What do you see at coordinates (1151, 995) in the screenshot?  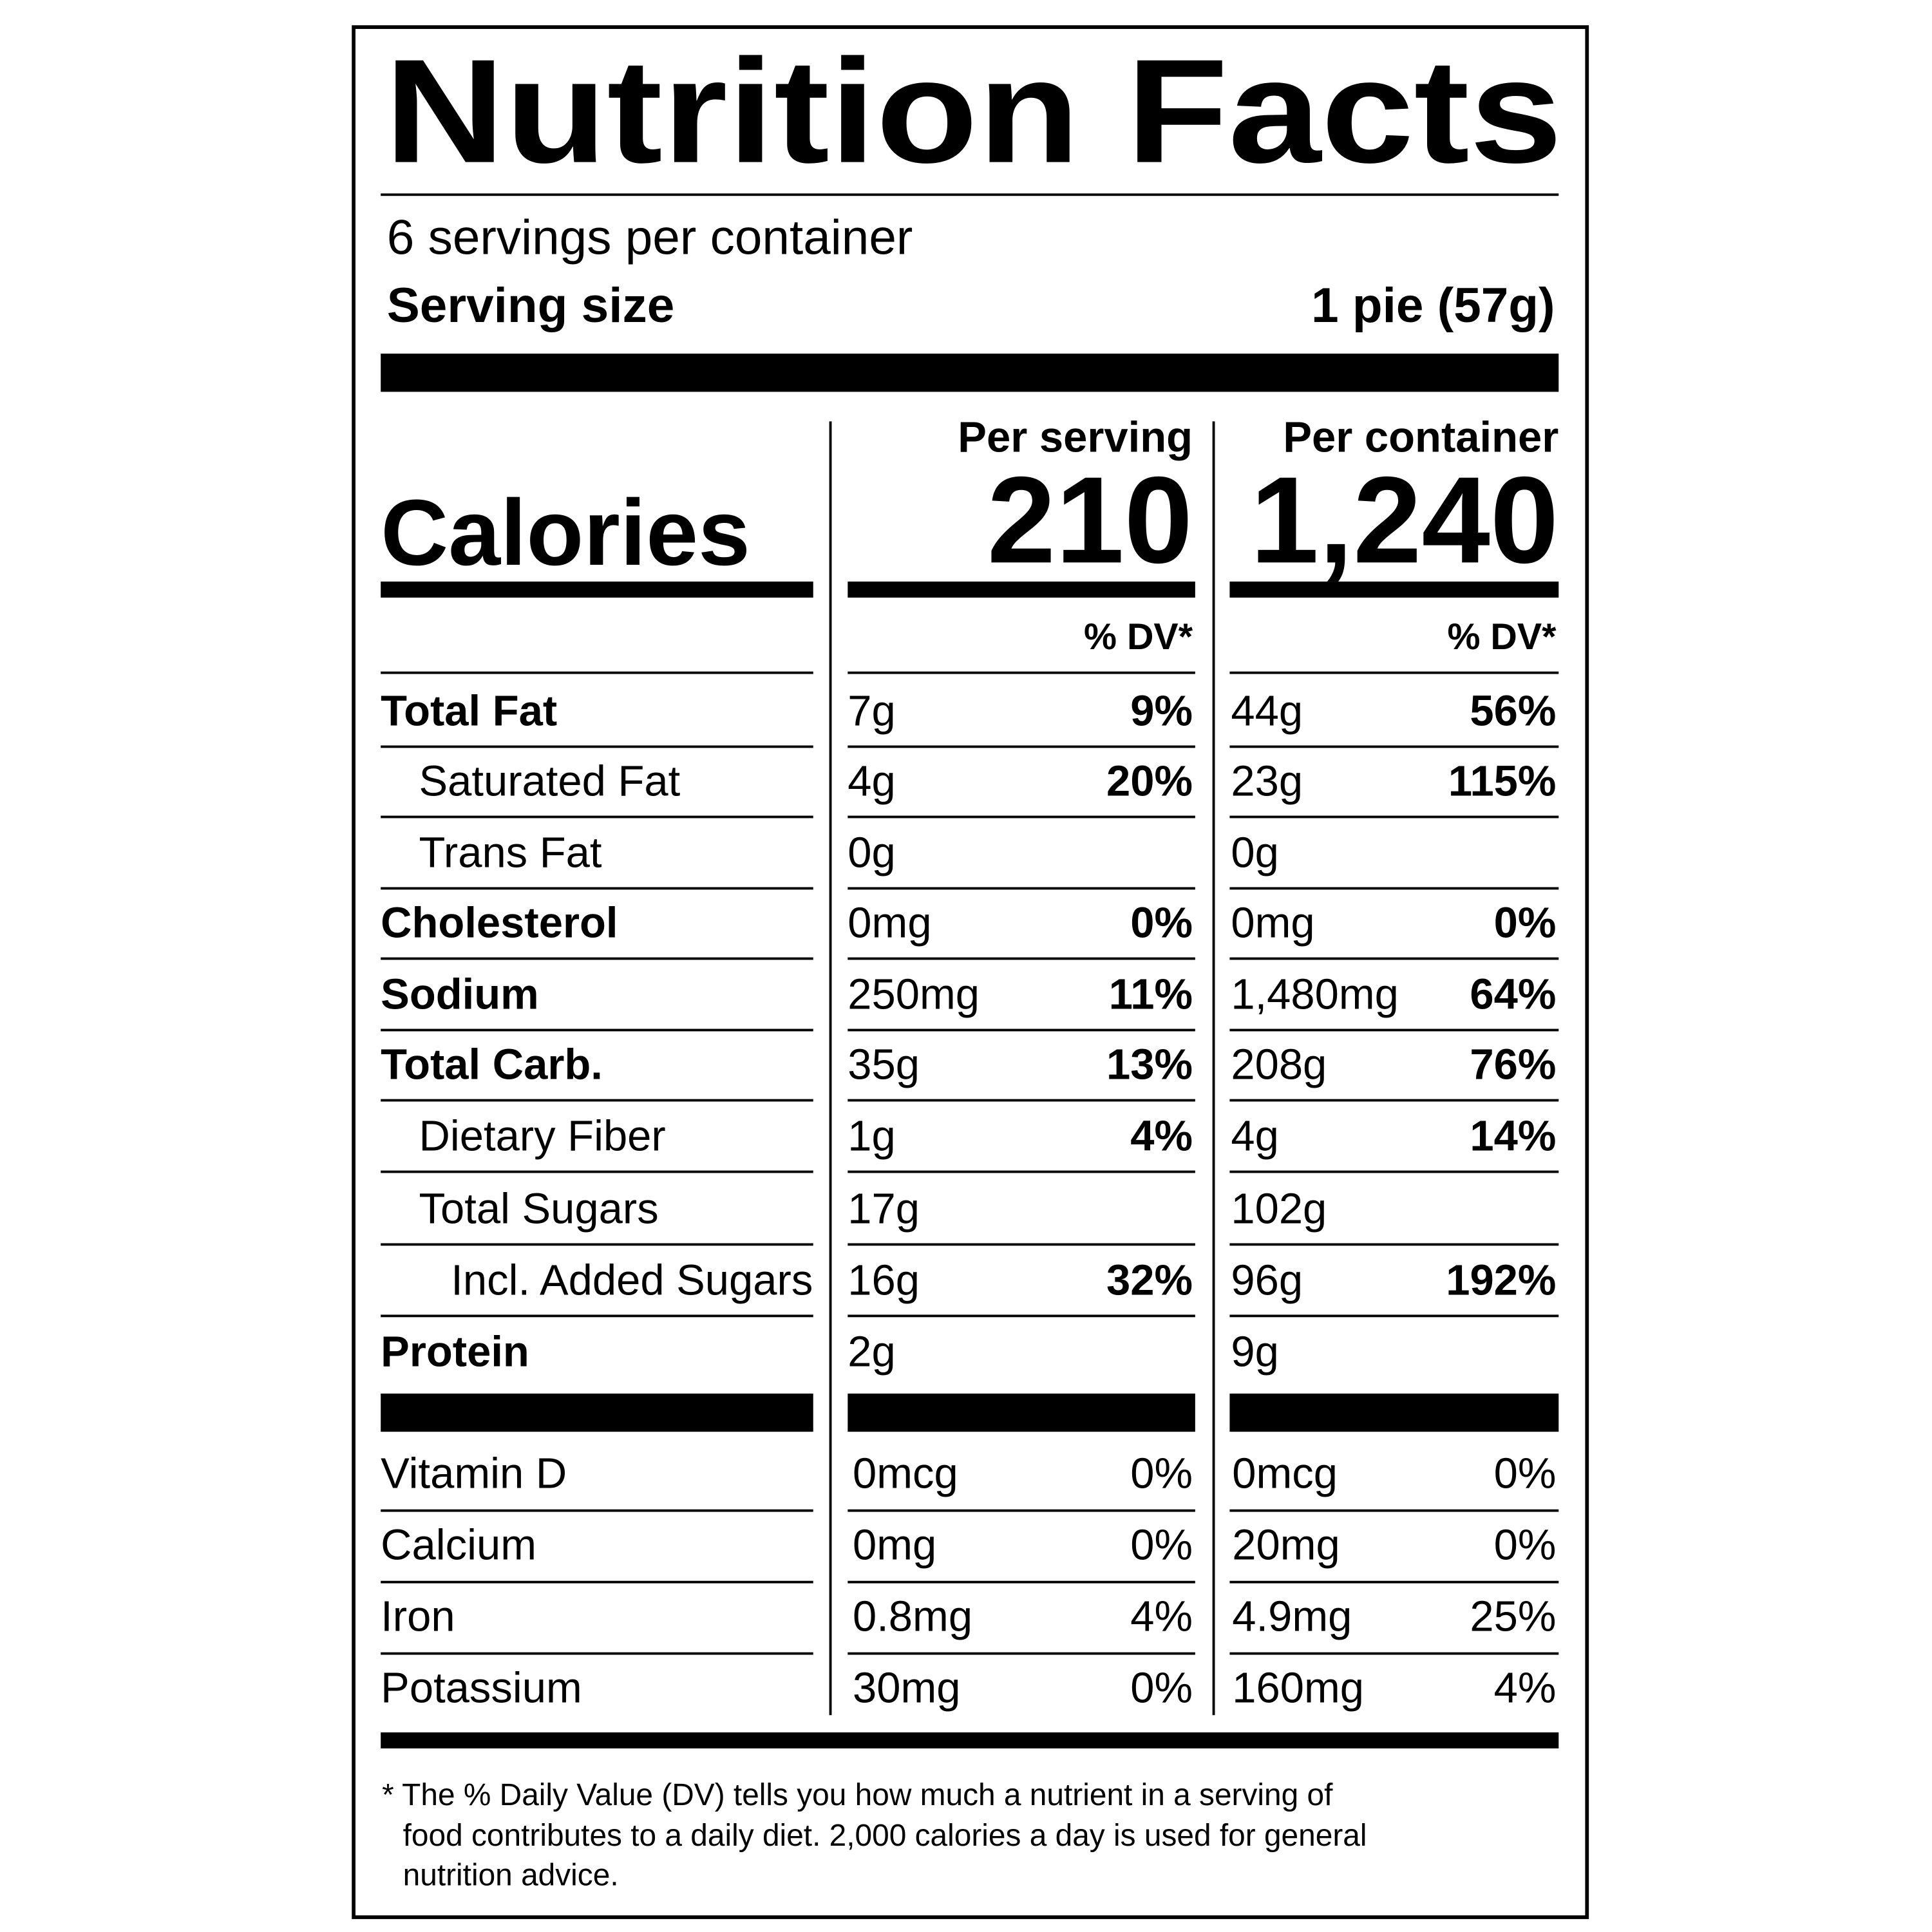 I see `daily-value: 11%` at bounding box center [1151, 995].